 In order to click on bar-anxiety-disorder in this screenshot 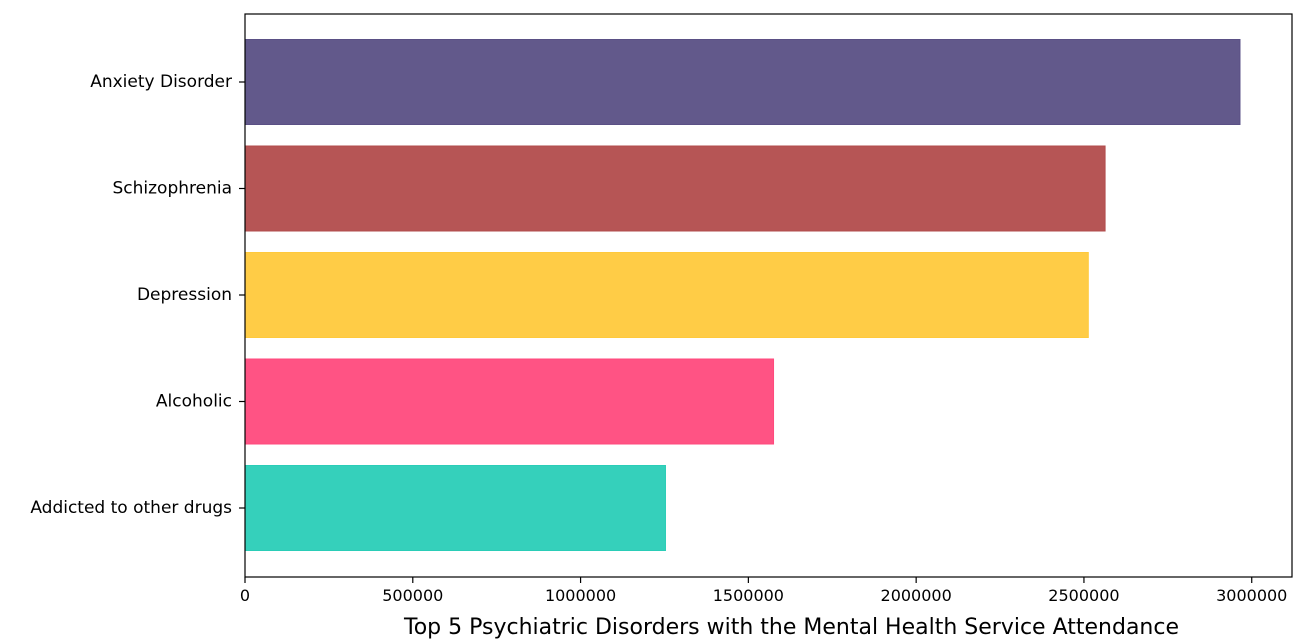, I will do `click(742, 82)`.